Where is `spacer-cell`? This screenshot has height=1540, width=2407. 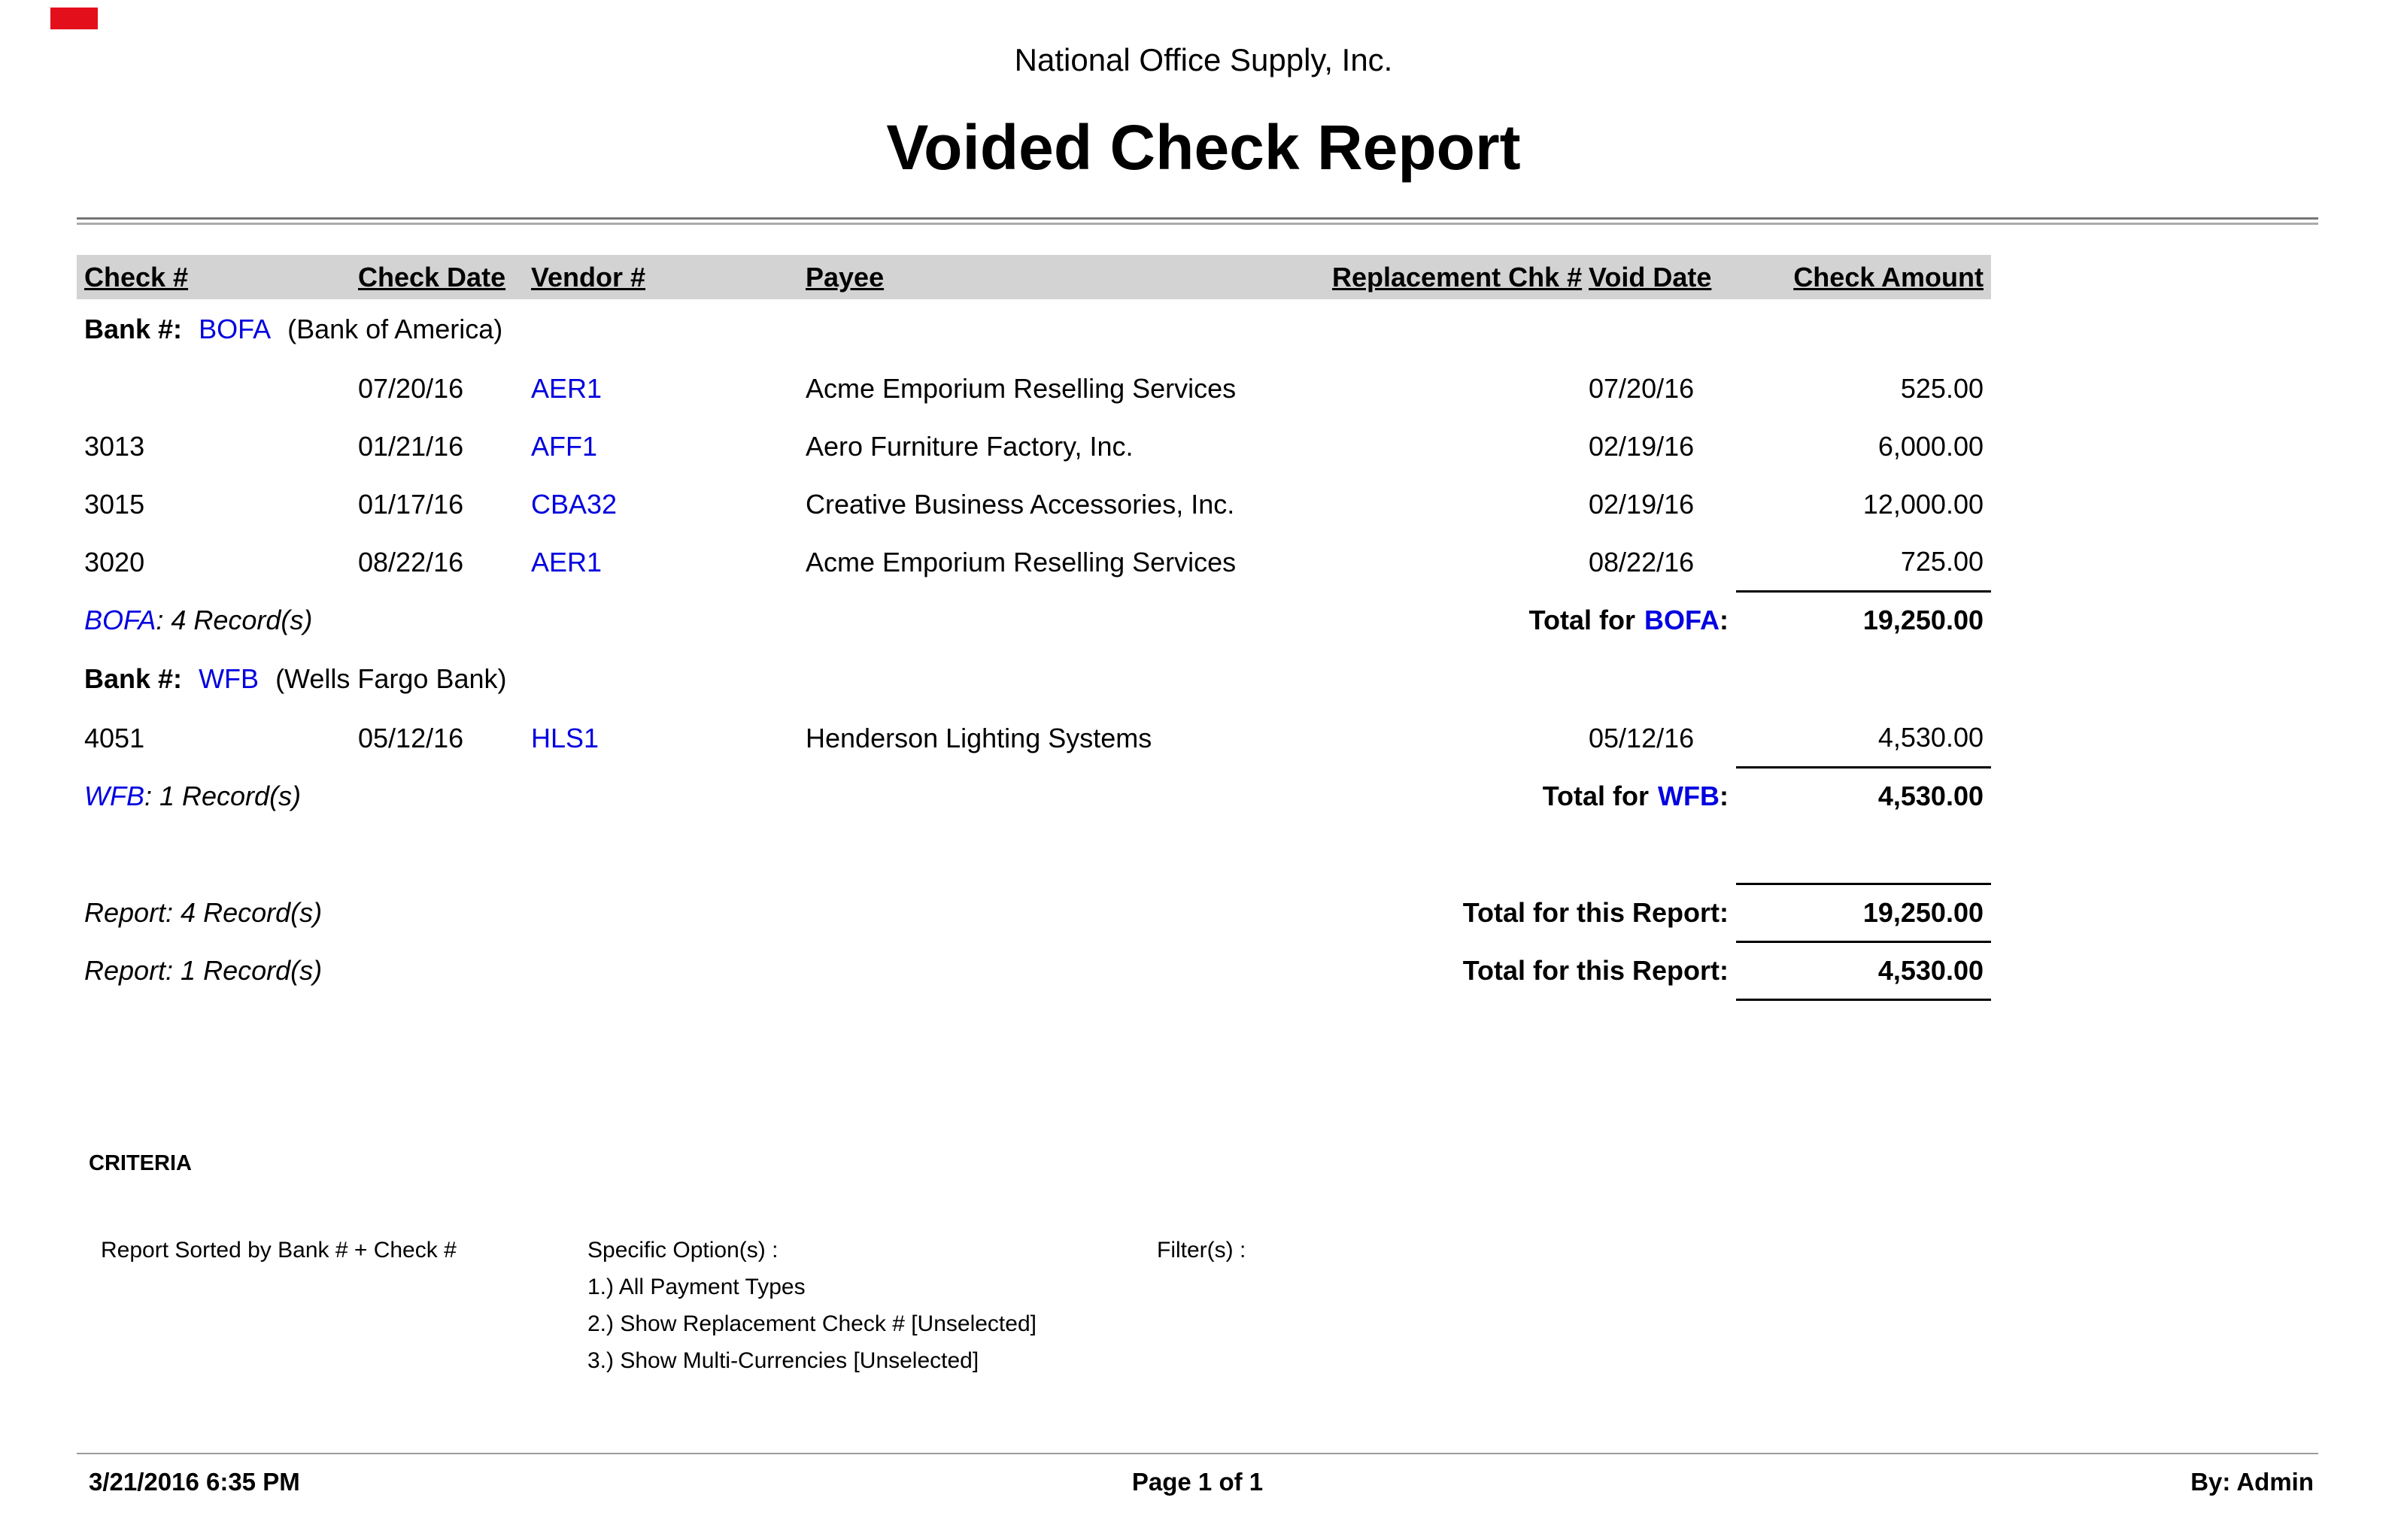
spacer-cell is located at coordinates (1034, 854).